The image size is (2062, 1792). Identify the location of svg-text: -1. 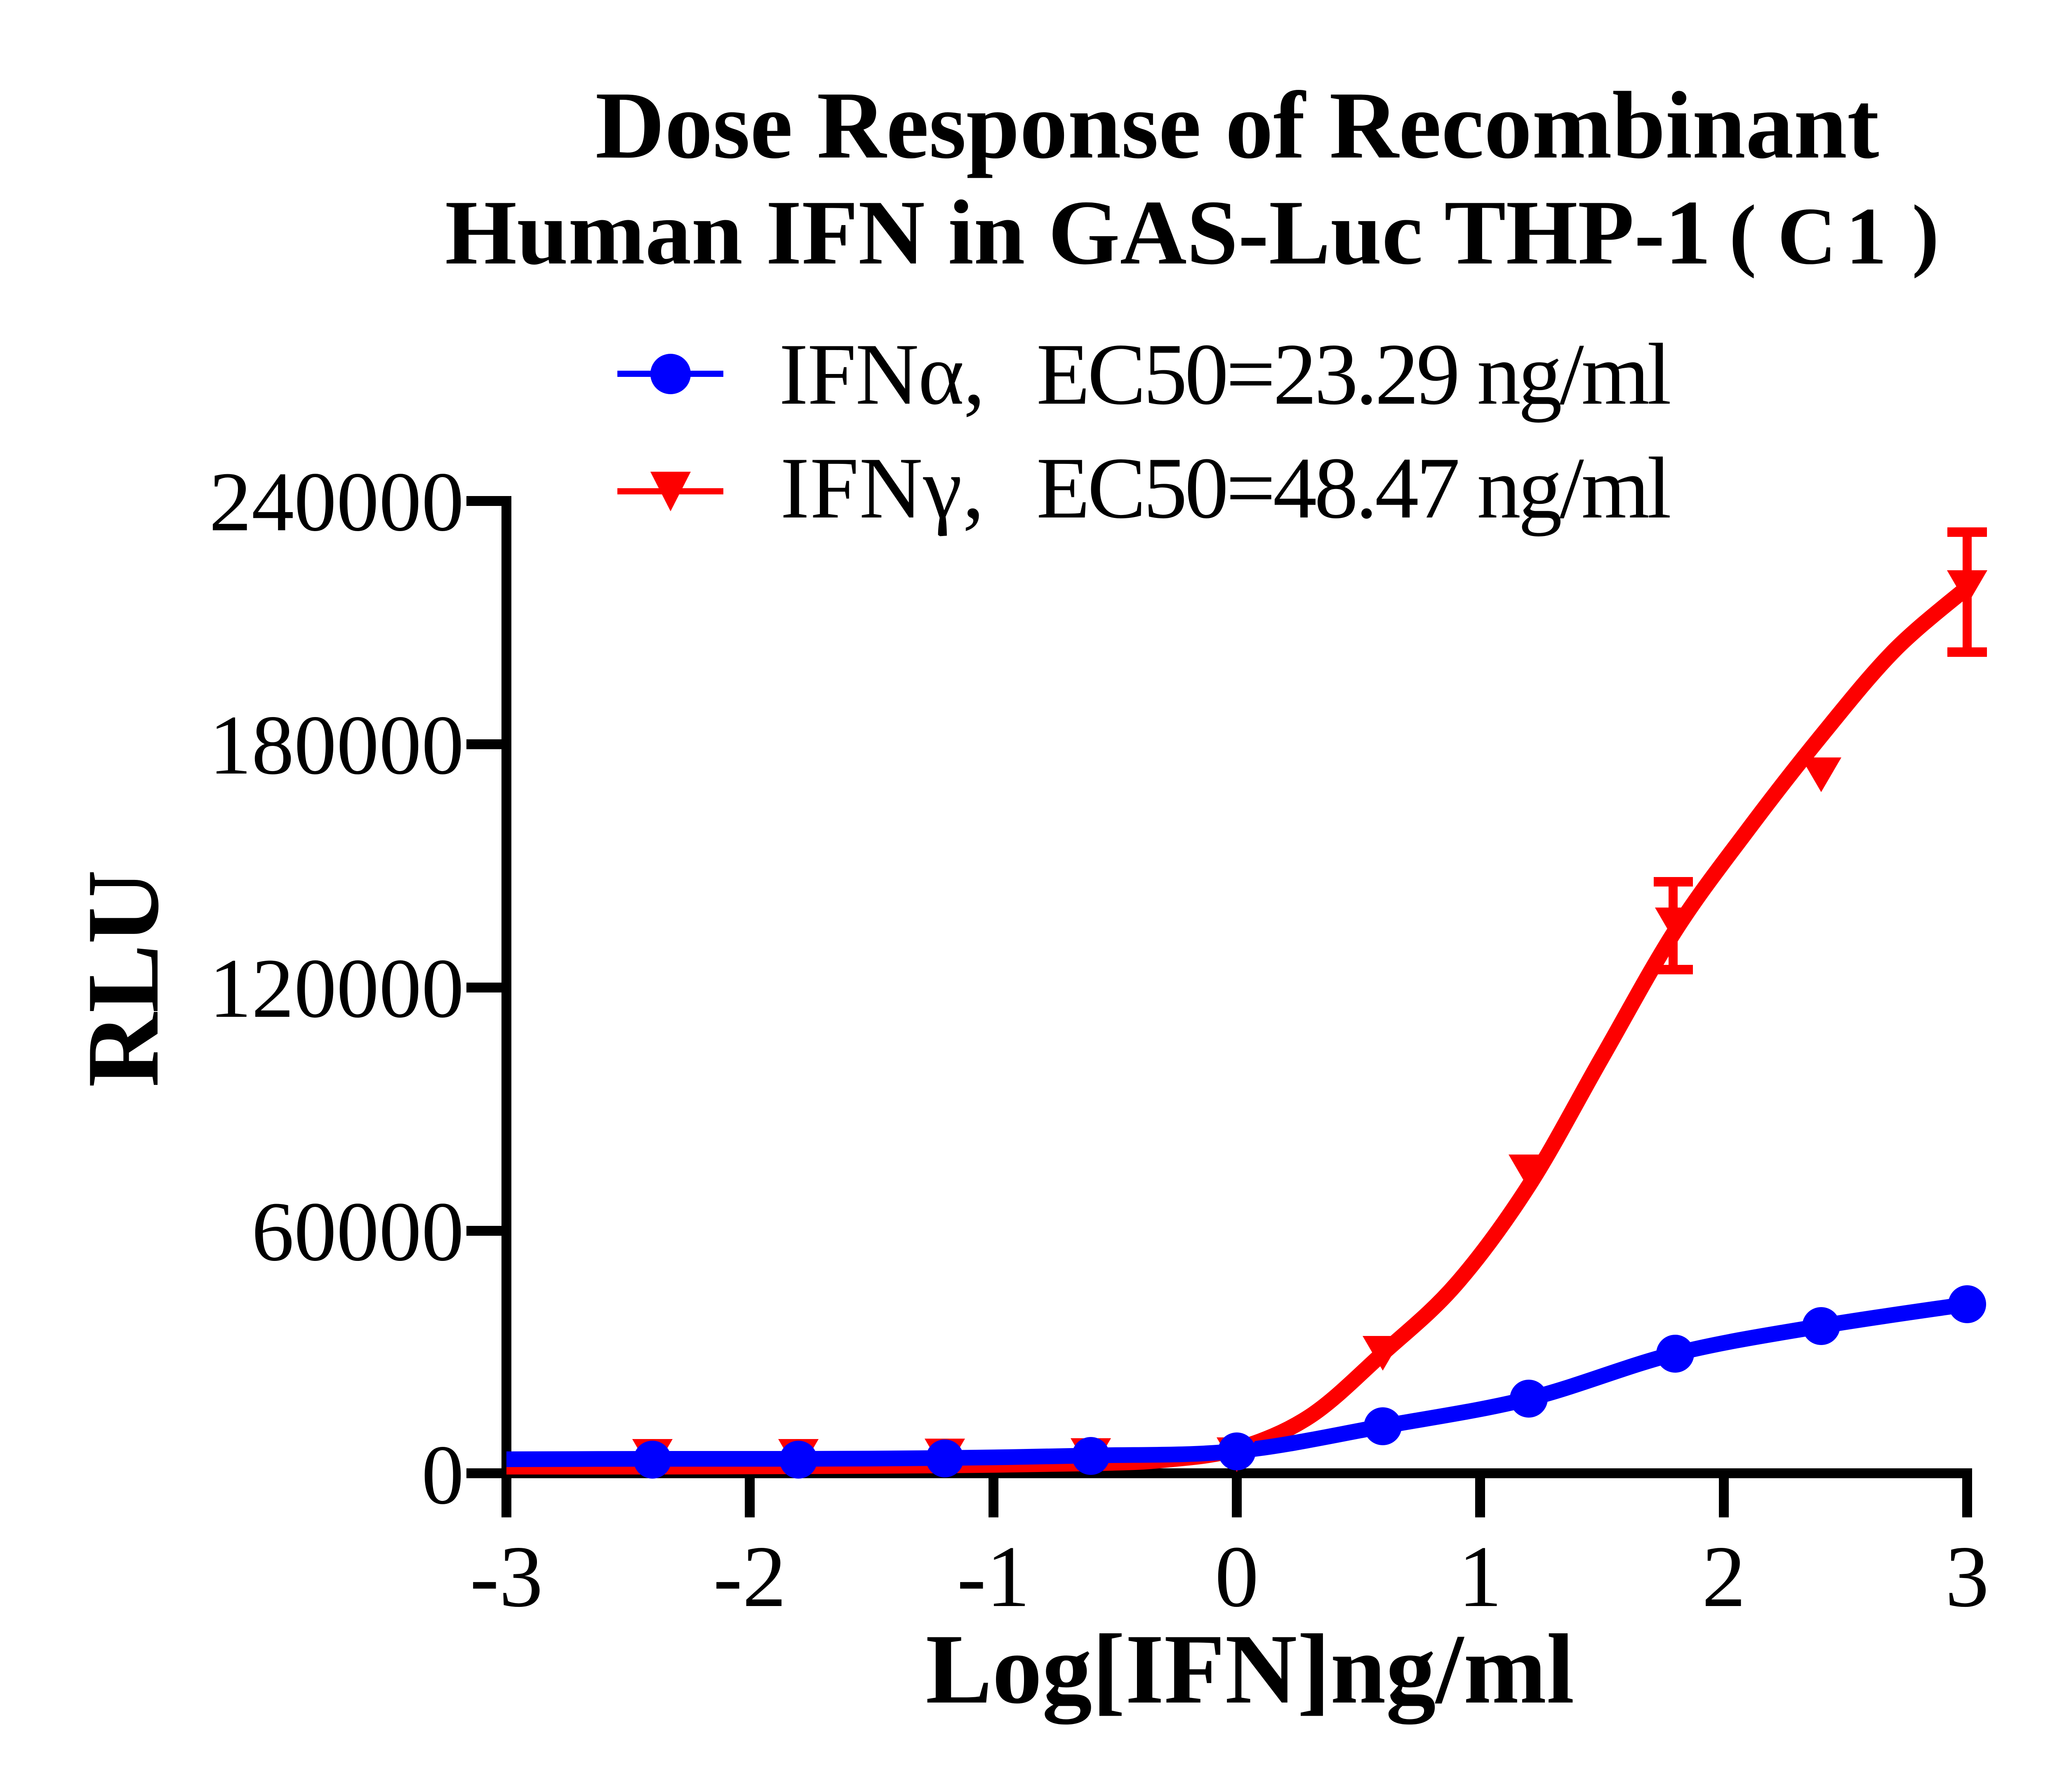
(993, 1577).